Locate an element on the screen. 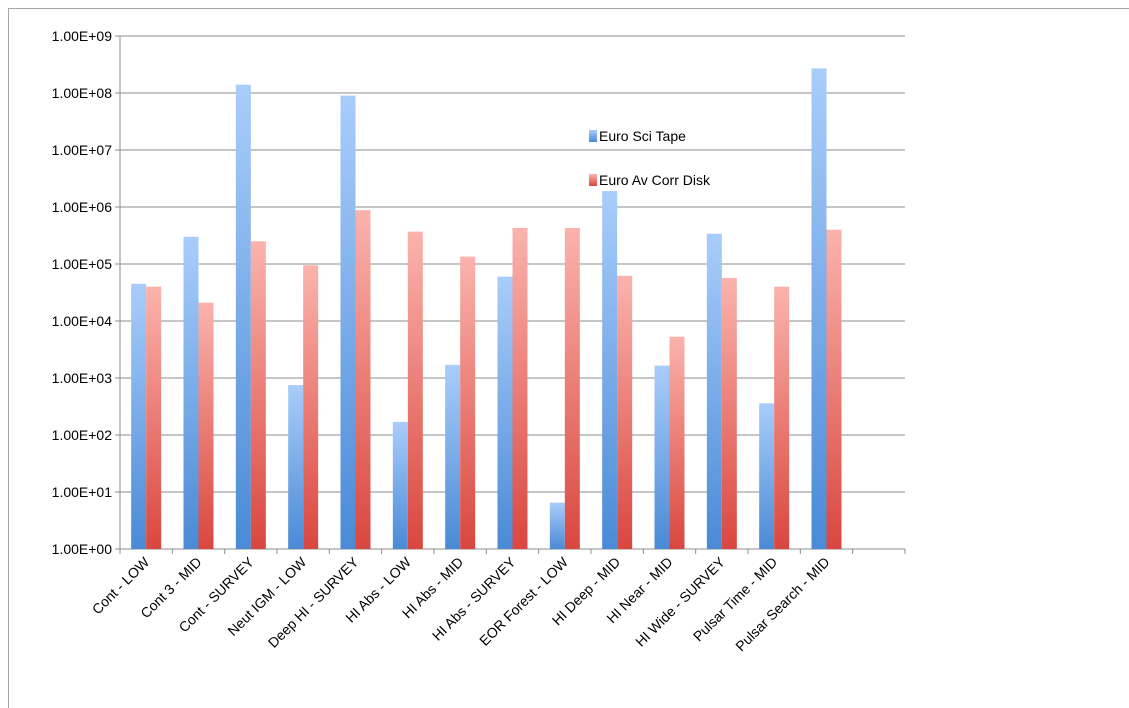  legend-label: Euro Av Corr Disk is located at coordinates (655, 180).